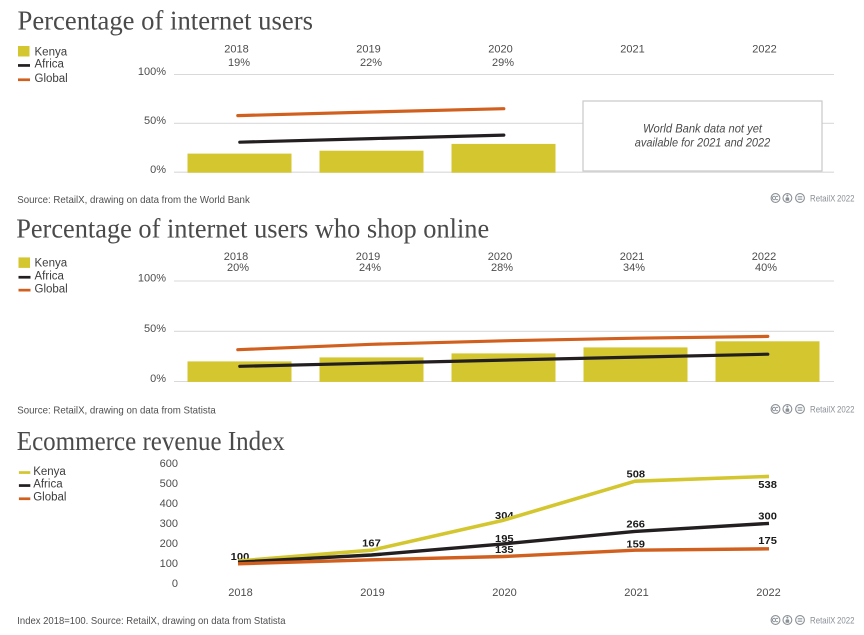 Image resolution: width=864 pixels, height=635 pixels. What do you see at coordinates (635, 545) in the screenshot?
I see `svg-text: 159` at bounding box center [635, 545].